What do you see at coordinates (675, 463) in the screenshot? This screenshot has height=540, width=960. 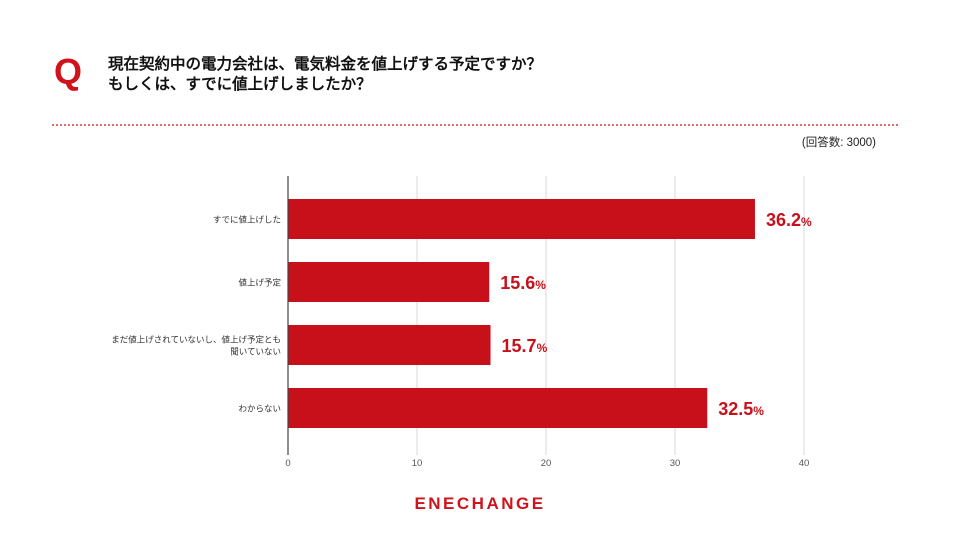 I see `x-tick-label: 30` at bounding box center [675, 463].